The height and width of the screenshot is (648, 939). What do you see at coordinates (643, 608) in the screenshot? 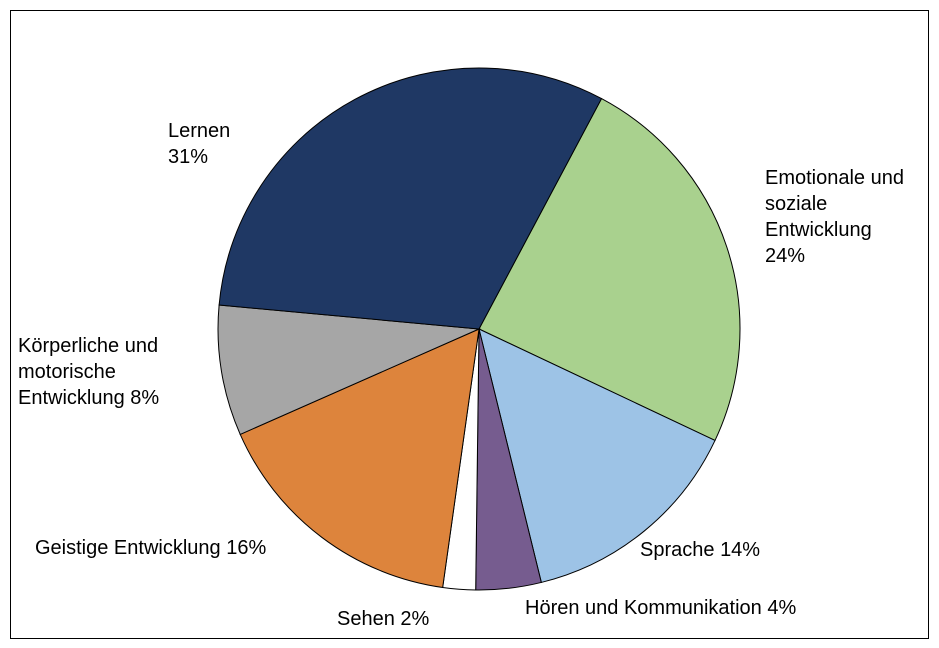
I see `category-name: Hören und Kommunikation` at bounding box center [643, 608].